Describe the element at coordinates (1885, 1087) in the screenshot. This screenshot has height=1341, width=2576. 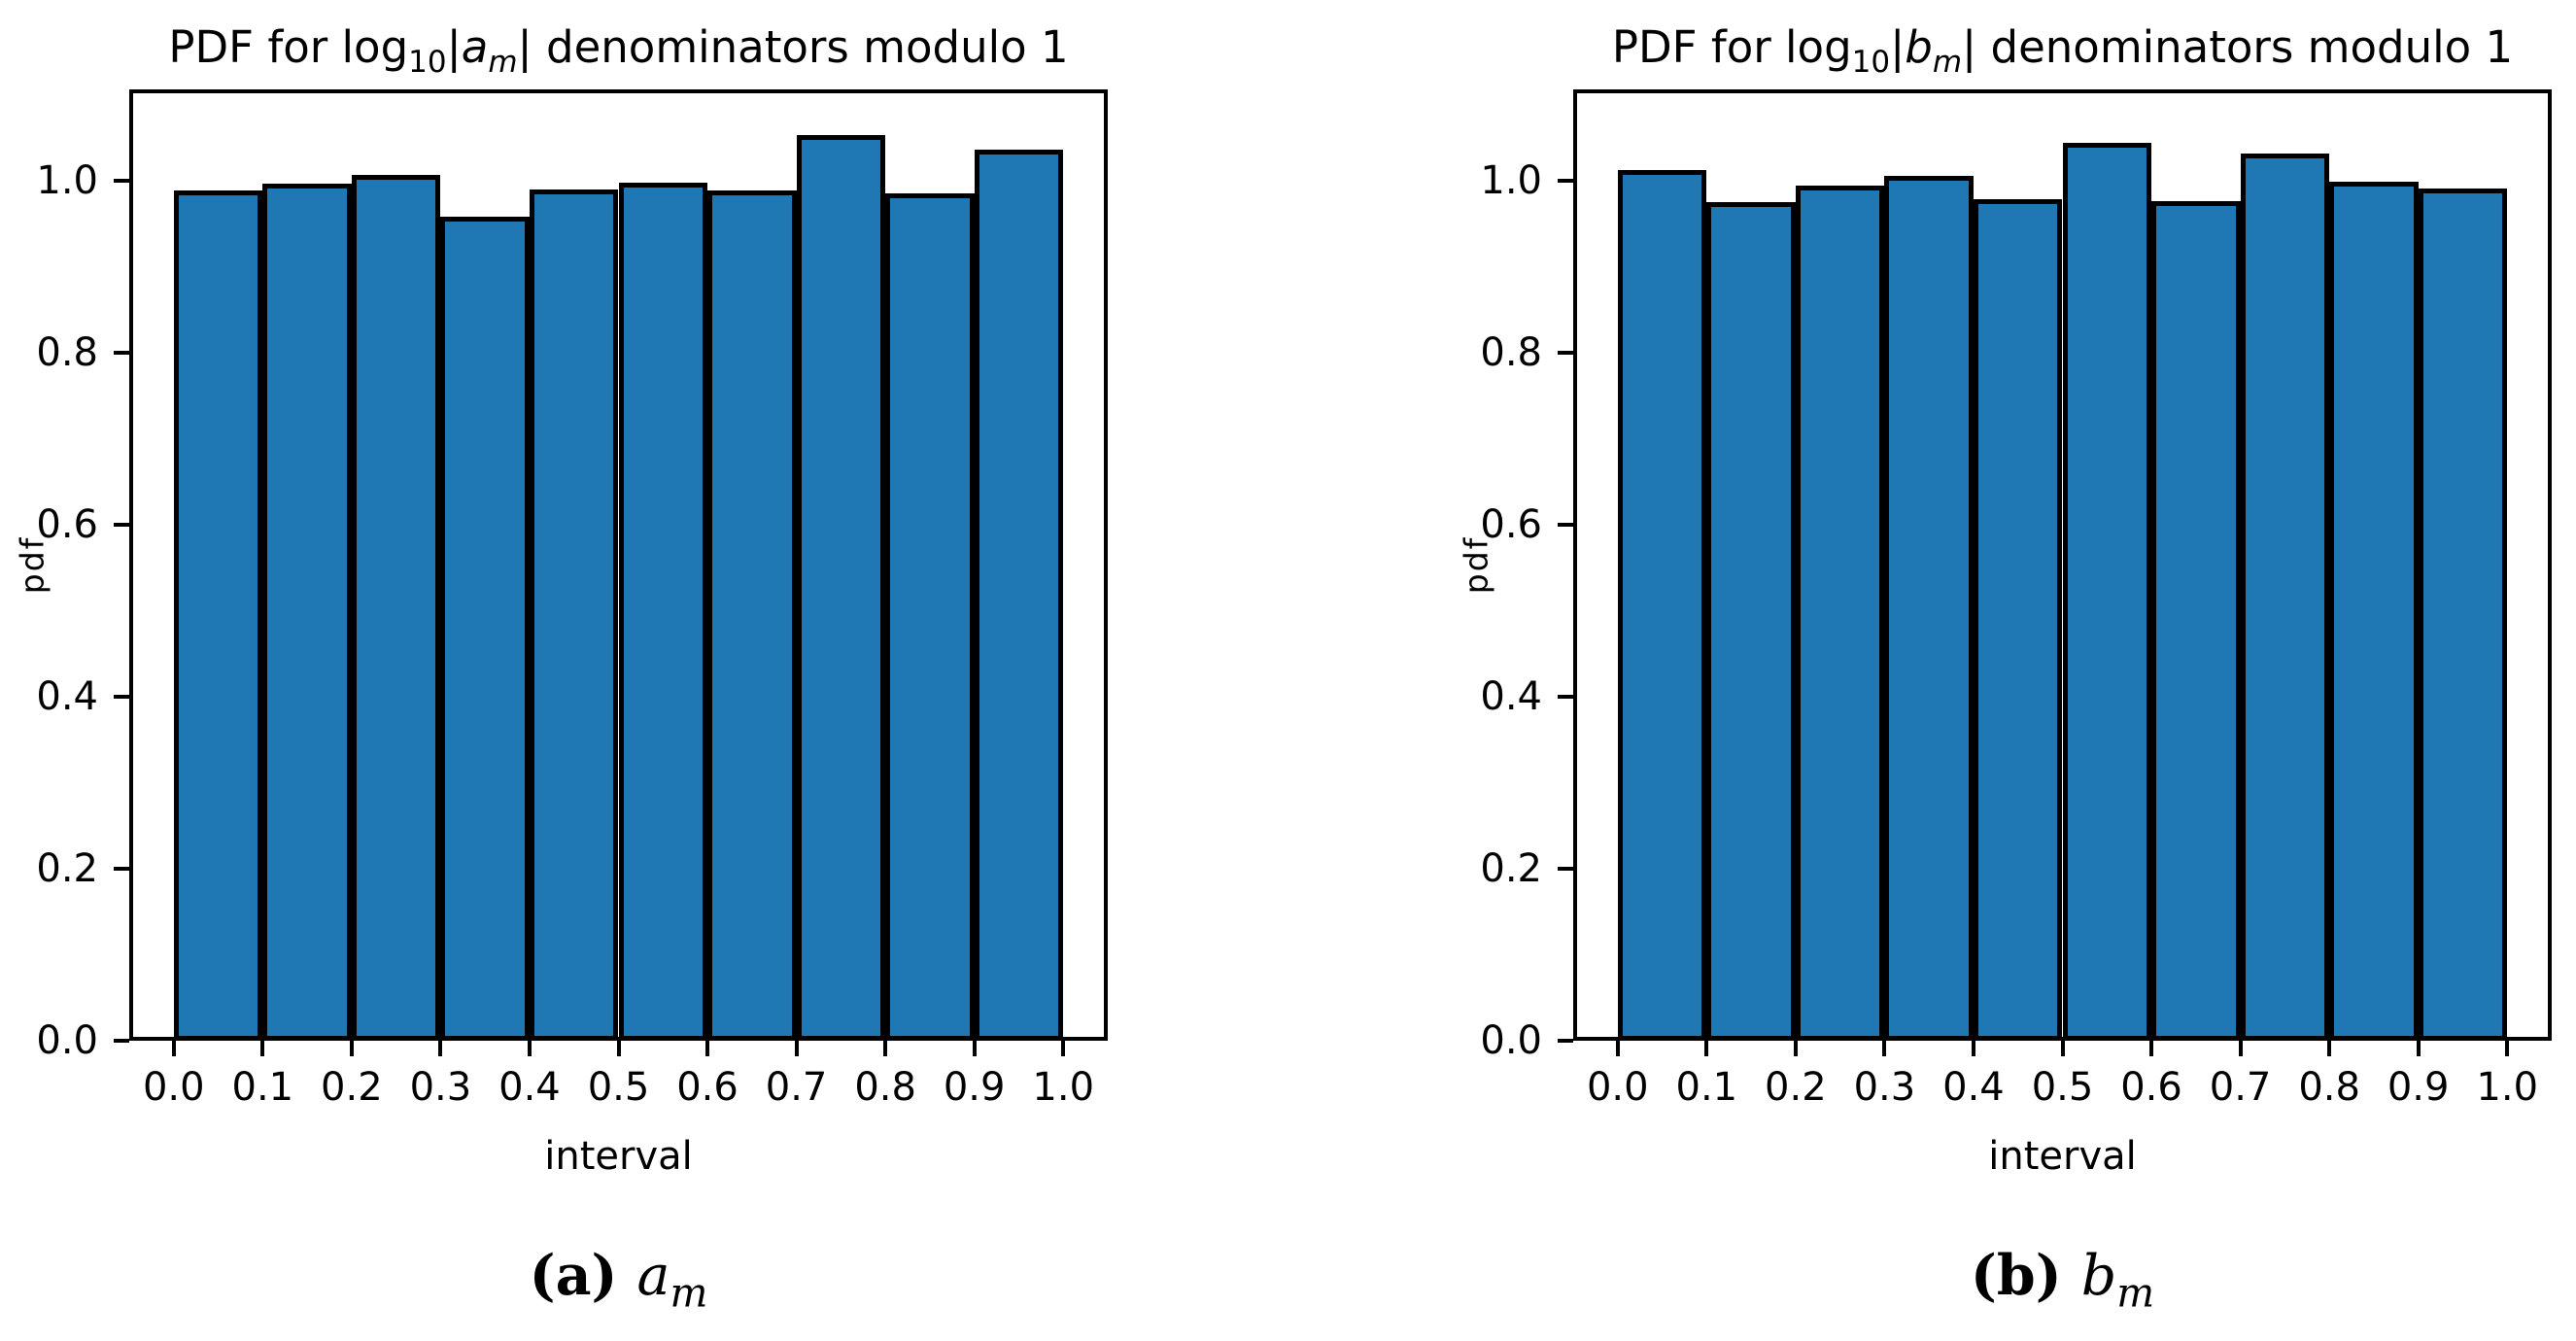
I see `x-tick-label: 0.3` at that location.